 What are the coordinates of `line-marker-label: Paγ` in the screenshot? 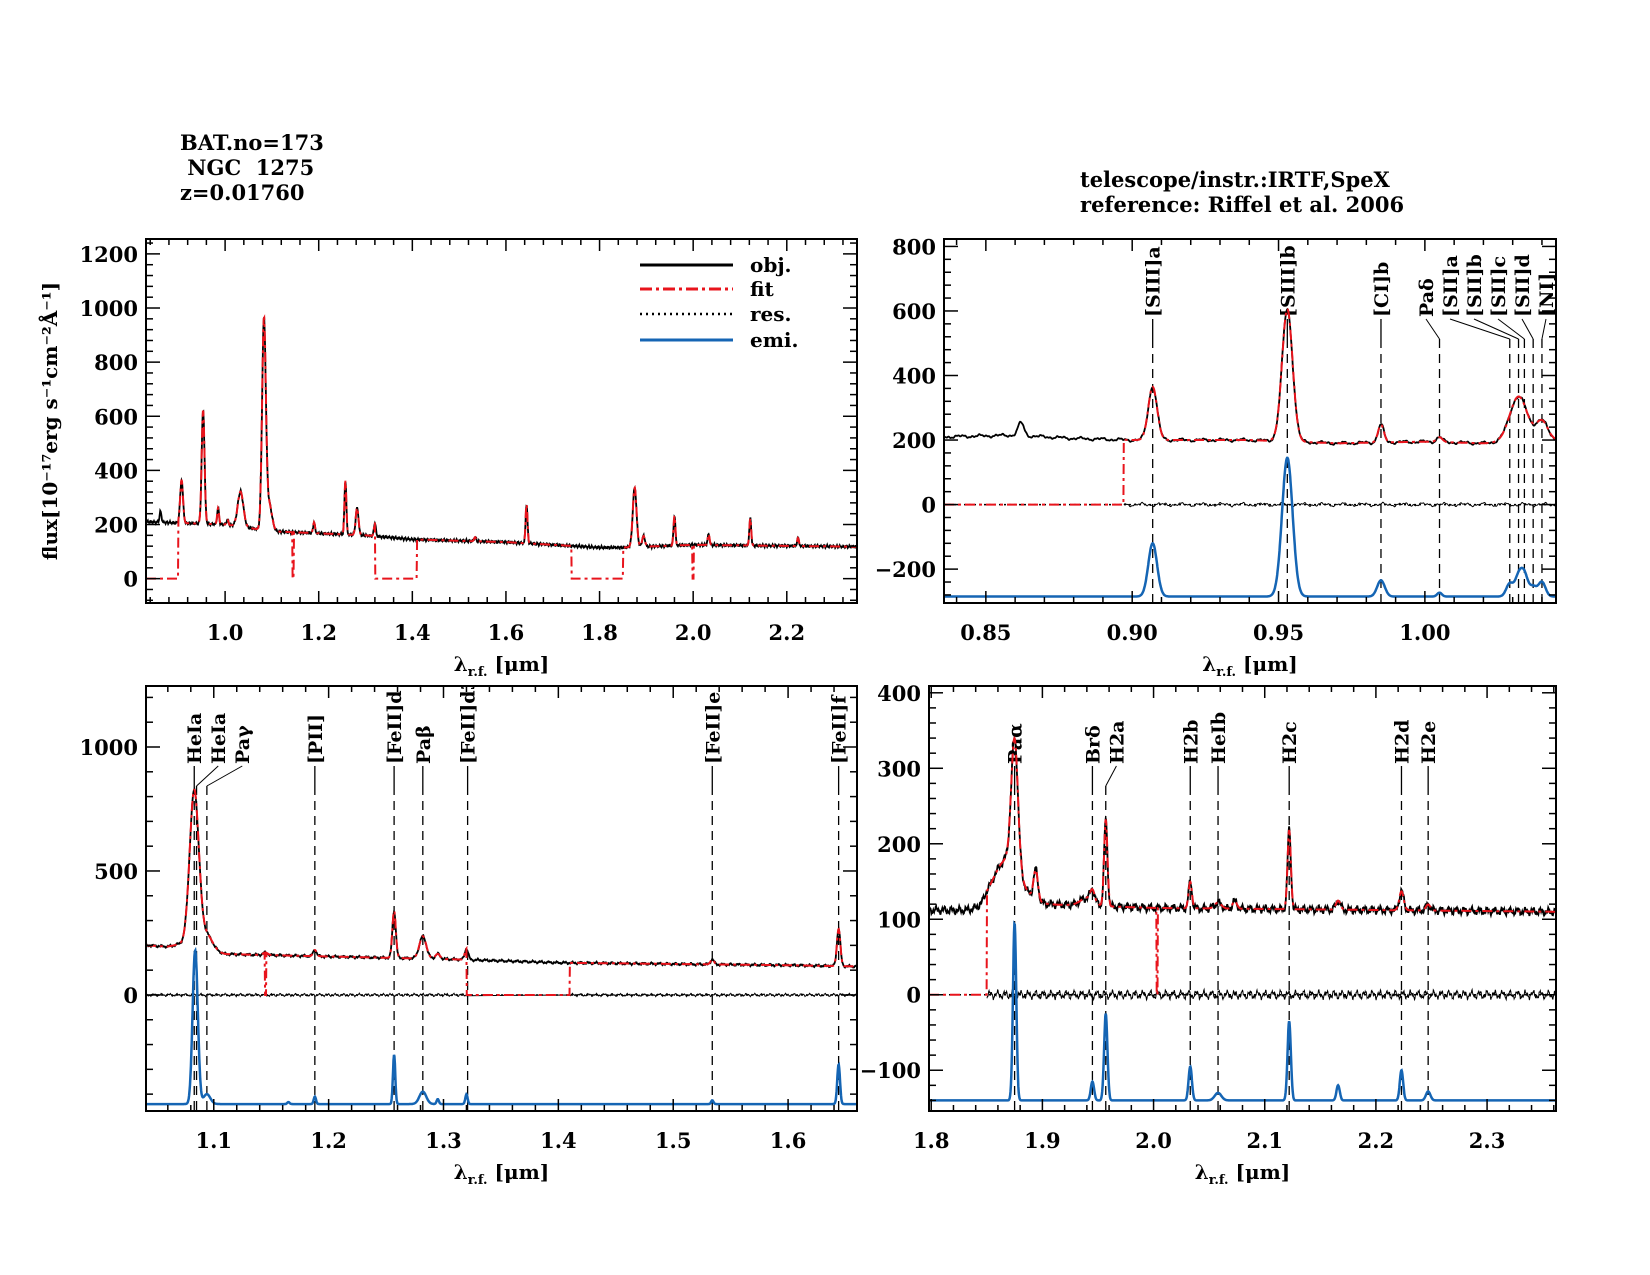 It's located at (243, 744).